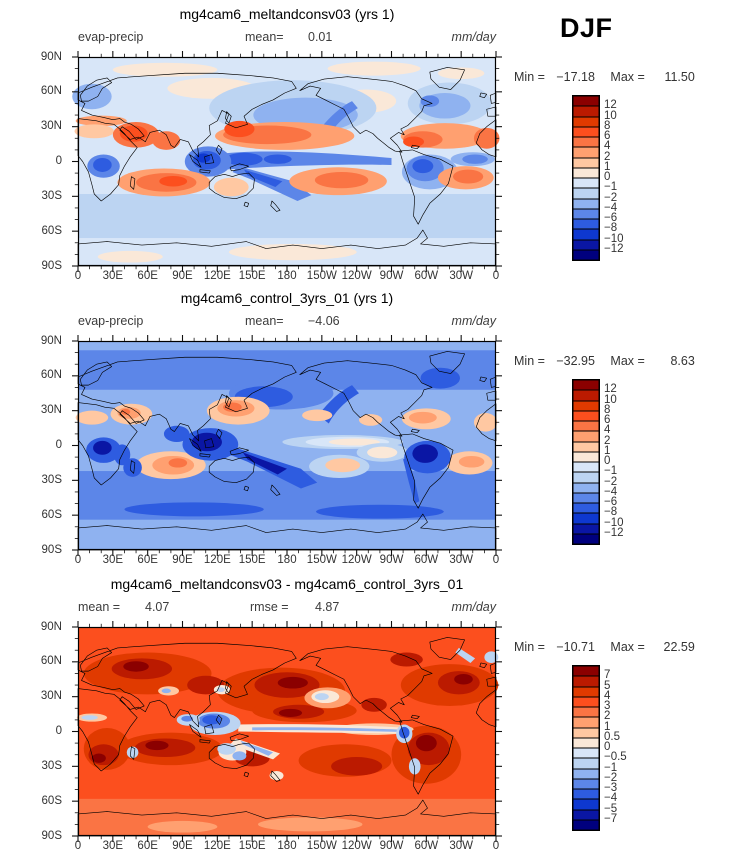 The image size is (732, 865). Describe the element at coordinates (614, 532) in the screenshot. I see `colorbar-tick-label: −12` at that location.